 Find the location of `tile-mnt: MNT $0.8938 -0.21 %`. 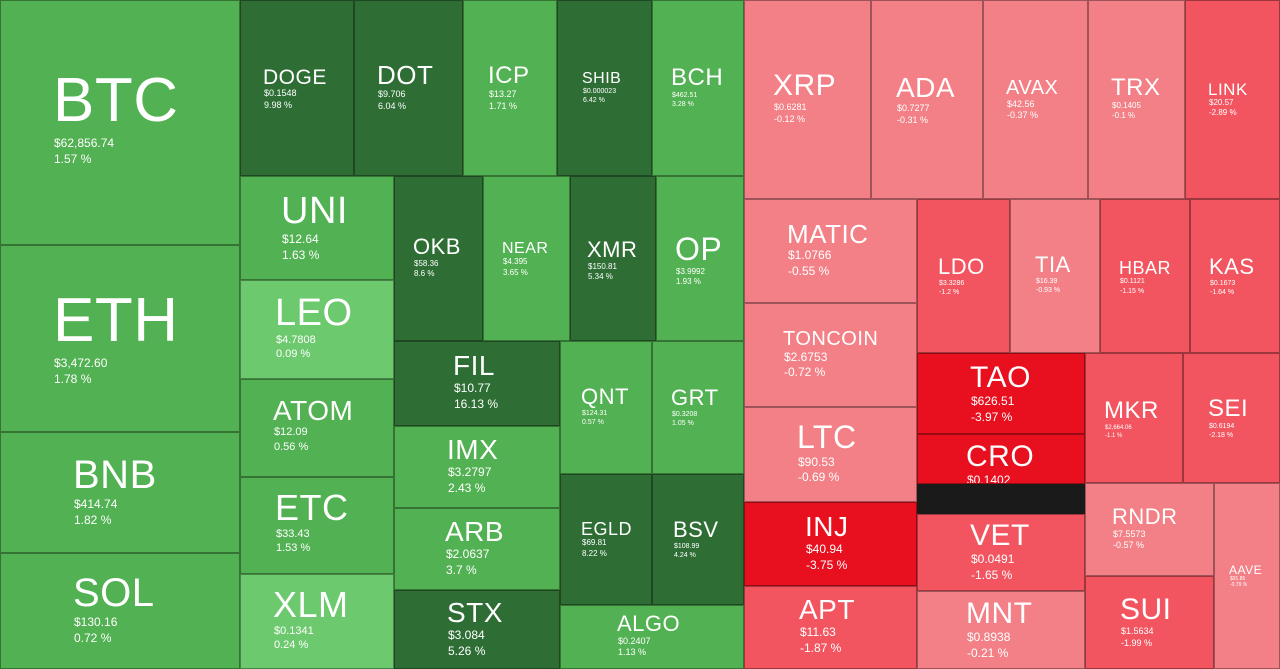

tile-mnt: MNT $0.8938 -0.21 % is located at coordinates (1001, 630).